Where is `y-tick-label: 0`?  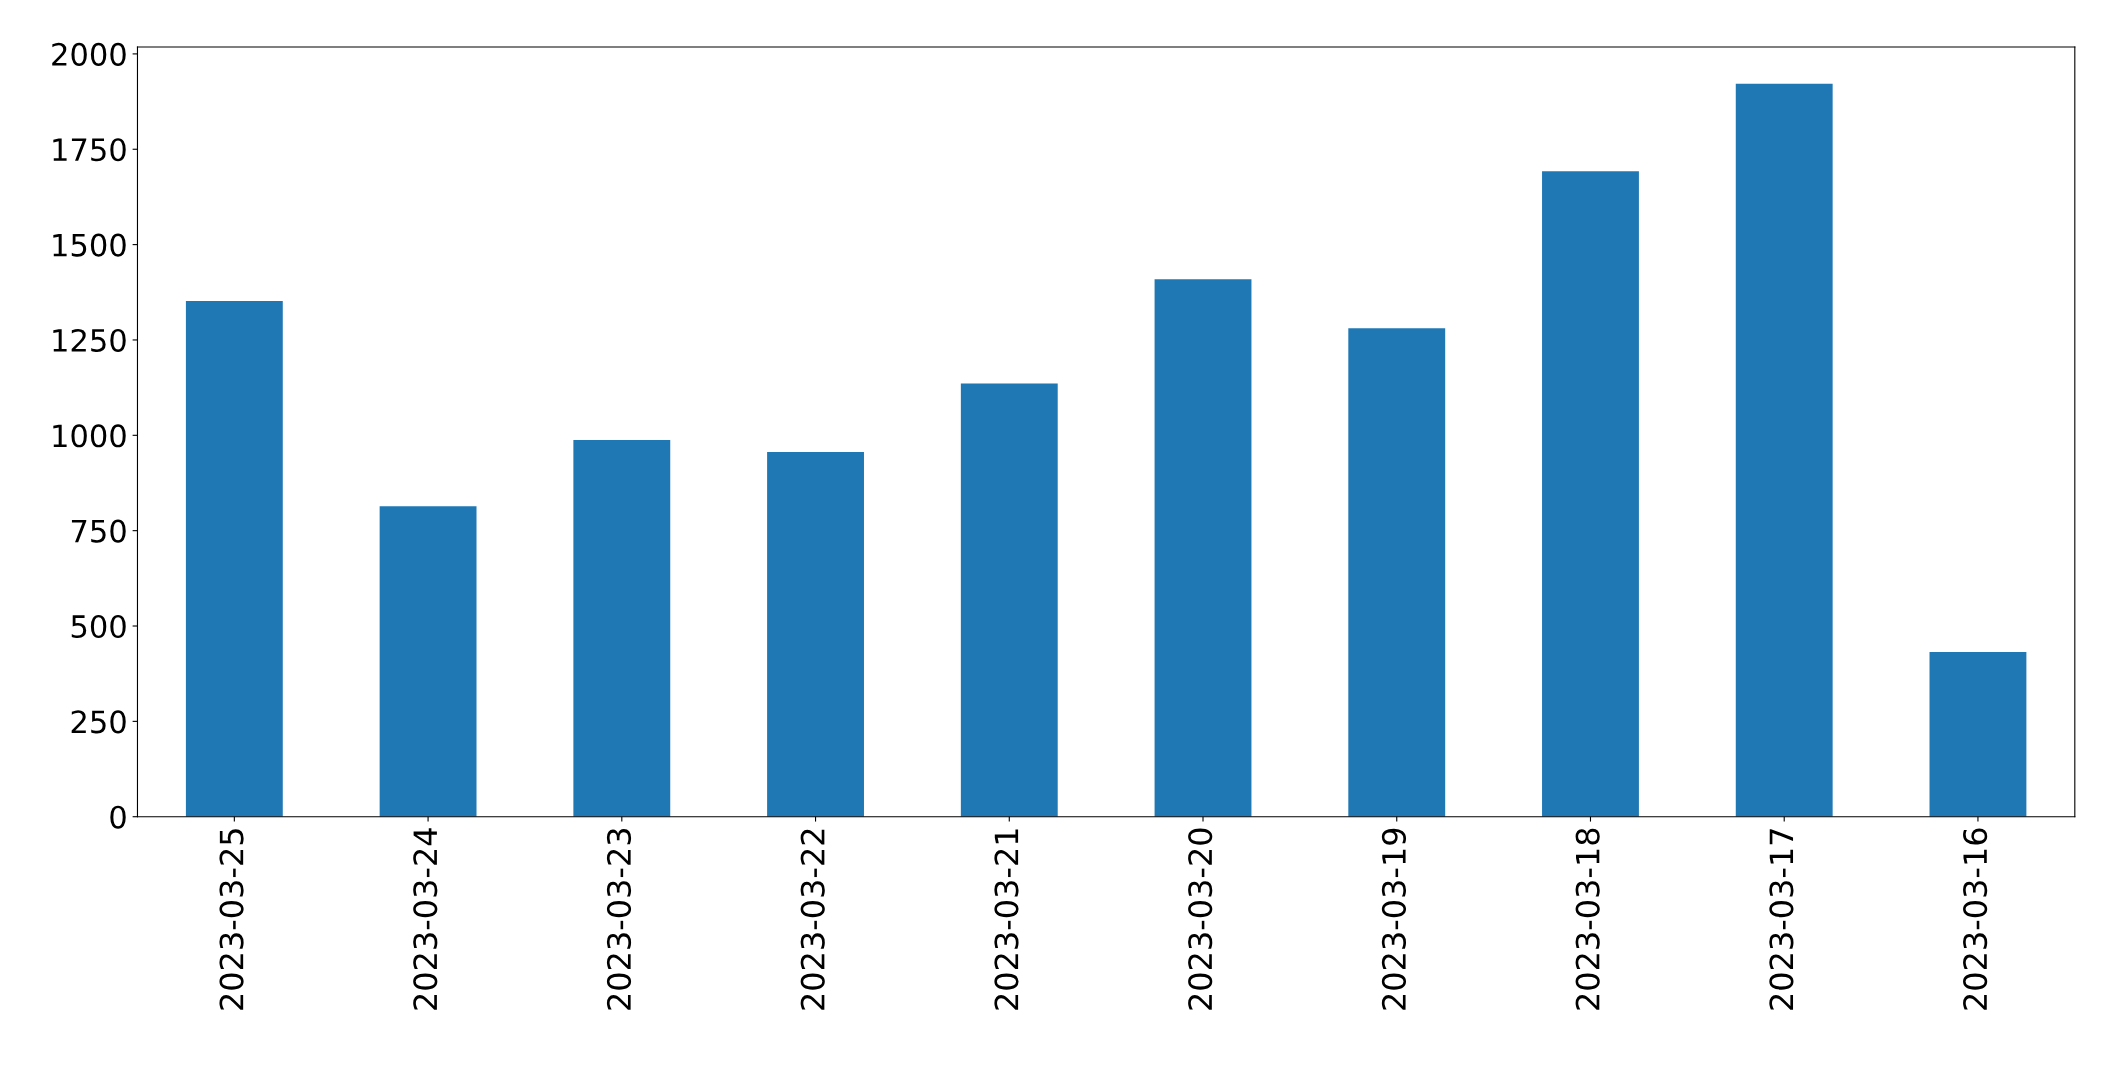 y-tick-label: 0 is located at coordinates (118, 817).